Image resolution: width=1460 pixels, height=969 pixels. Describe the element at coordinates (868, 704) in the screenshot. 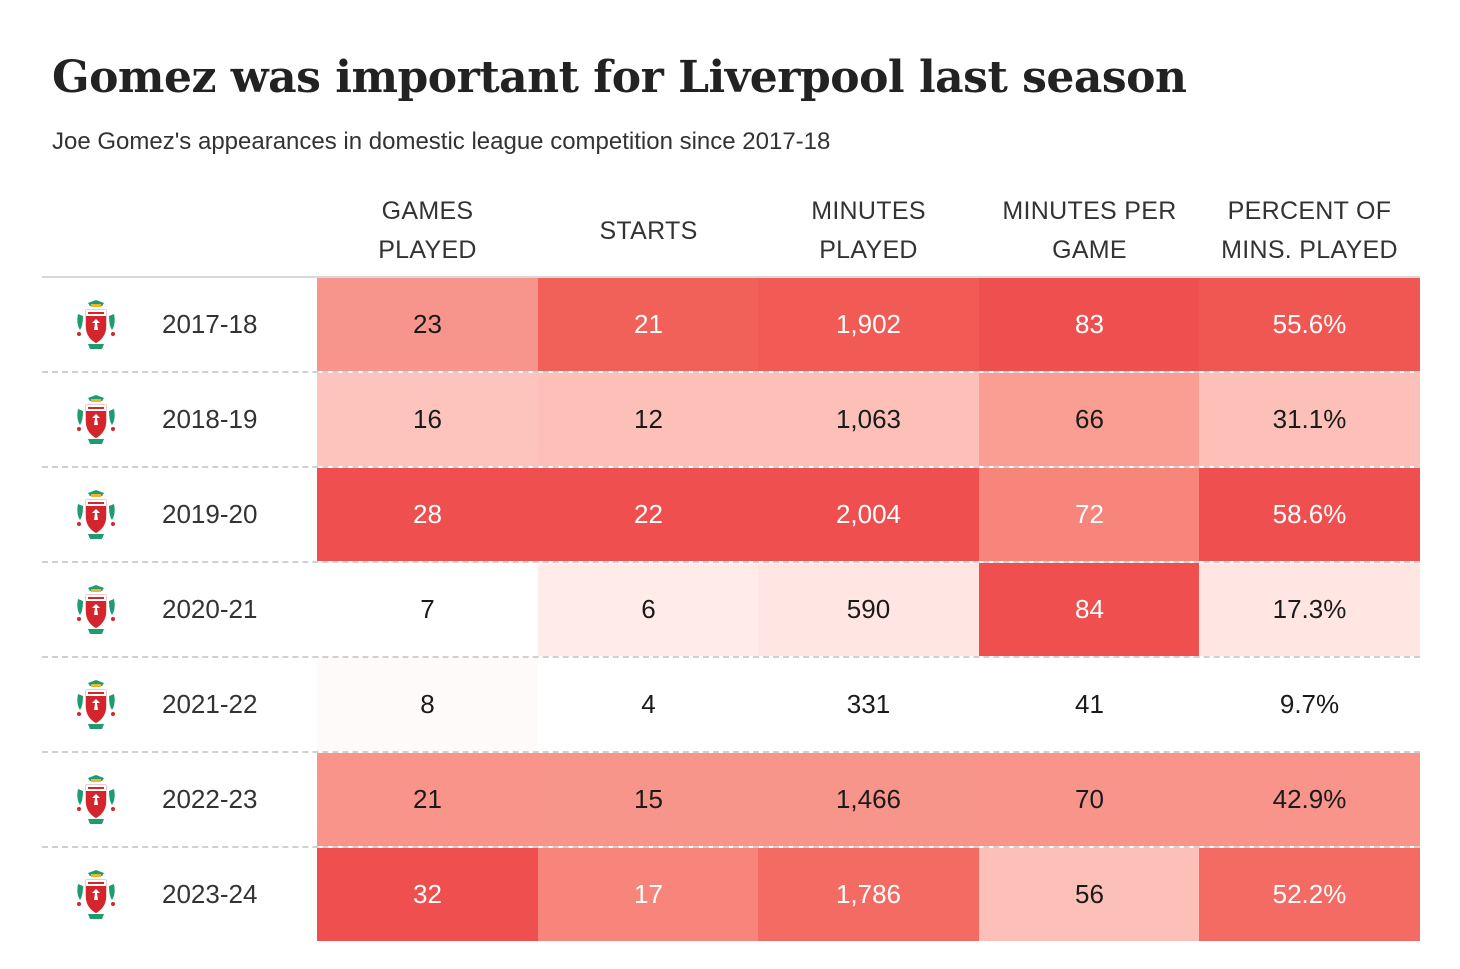

I see `heatmap-cell: 331` at that location.